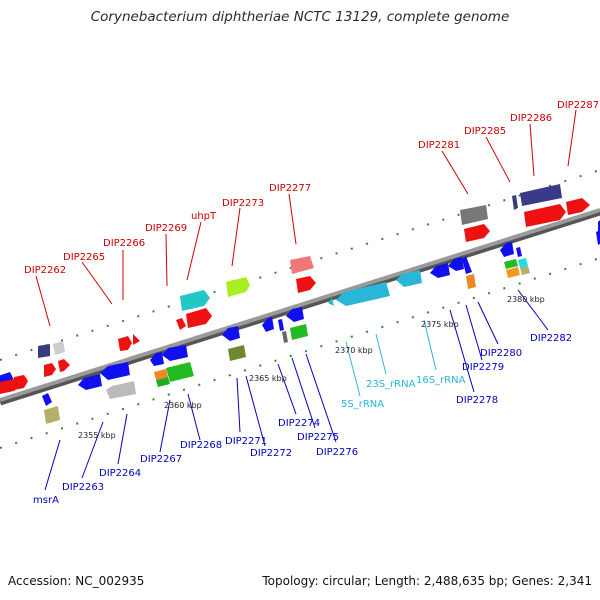 The width and height of the screenshot is (600, 600). Describe the element at coordinates (578, 105) in the screenshot. I see `gene-label: DIP2287` at that location.